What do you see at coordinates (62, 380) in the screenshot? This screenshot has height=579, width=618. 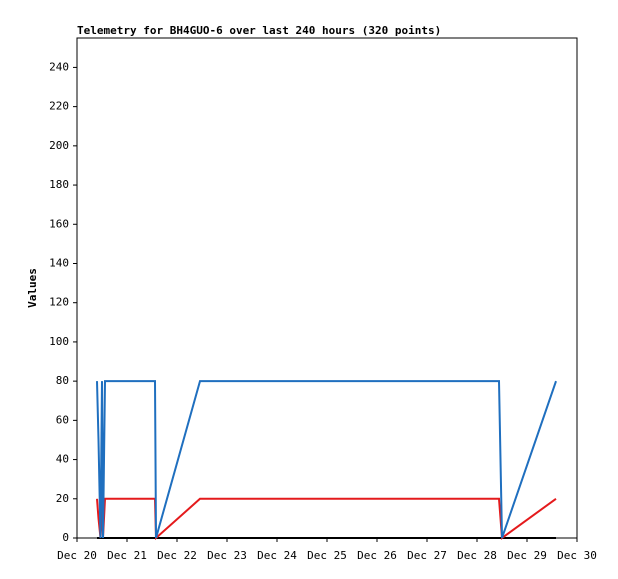 I see `y-tick-label: 80` at bounding box center [62, 380].